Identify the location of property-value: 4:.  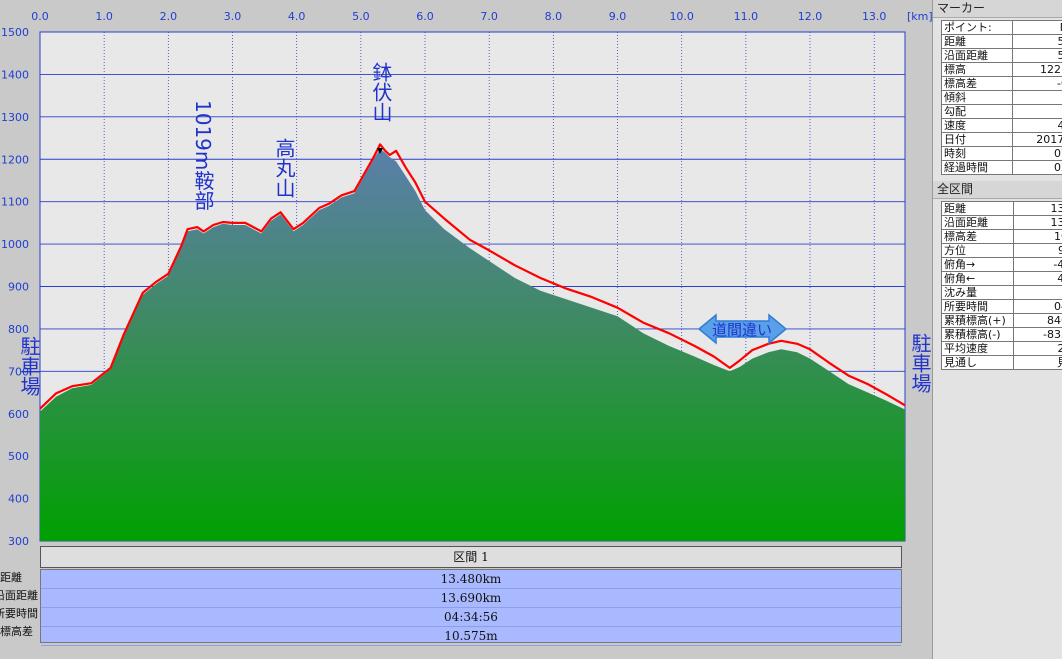
(1037, 278).